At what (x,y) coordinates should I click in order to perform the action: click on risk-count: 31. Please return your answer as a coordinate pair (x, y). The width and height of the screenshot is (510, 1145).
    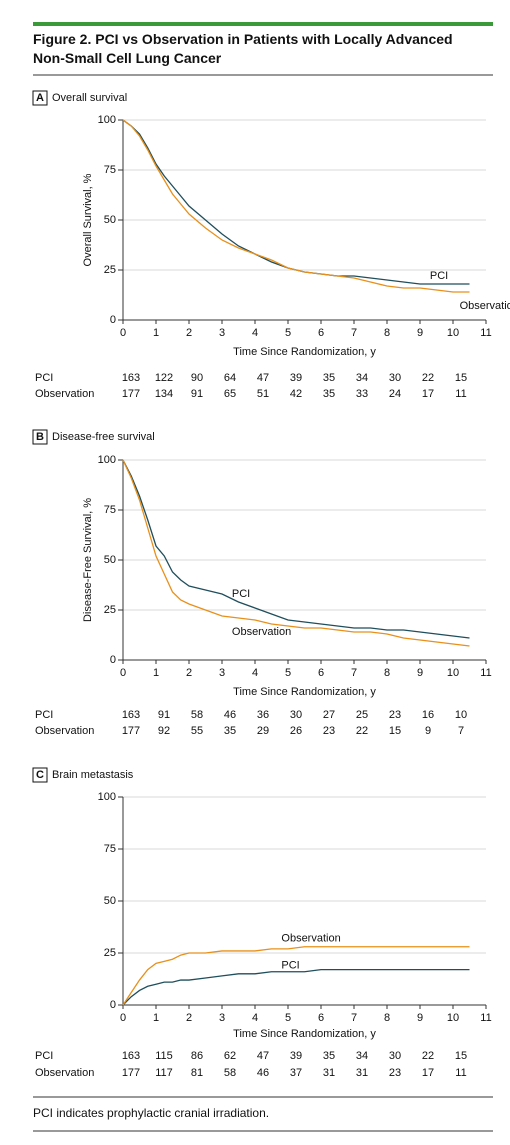
    Looking at the image, I should click on (329, 1073).